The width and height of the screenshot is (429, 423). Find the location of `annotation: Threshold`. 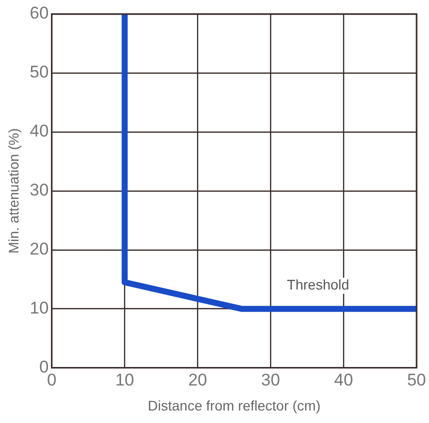

annotation: Threshold is located at coordinates (318, 284).